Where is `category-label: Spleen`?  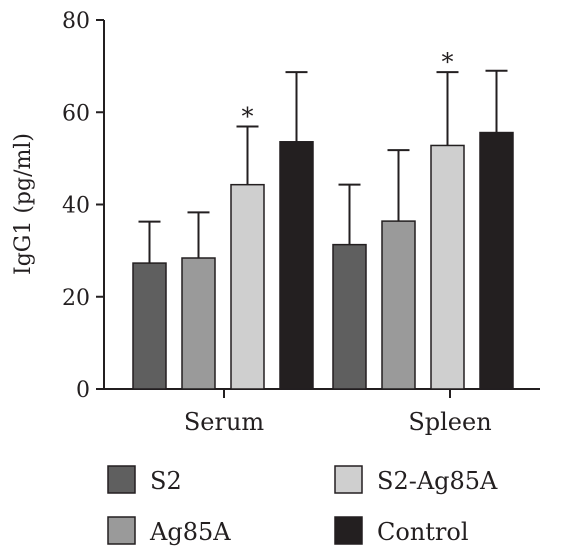
category-label: Spleen is located at coordinates (449, 422).